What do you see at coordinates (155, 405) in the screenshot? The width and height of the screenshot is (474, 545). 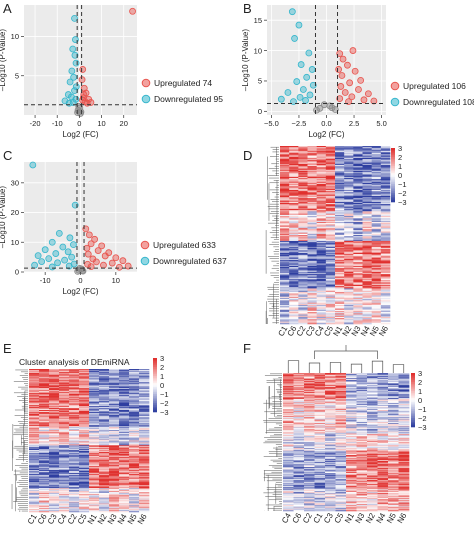 I see `color-scale-band` at bounding box center [155, 405].